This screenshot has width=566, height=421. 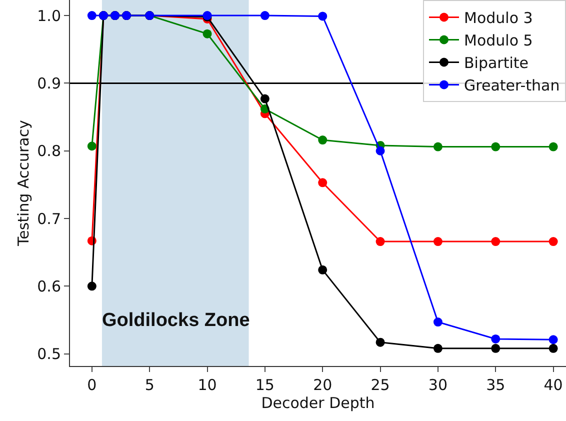 I want to click on y-tick-label: 0.8, so click(x=49, y=151).